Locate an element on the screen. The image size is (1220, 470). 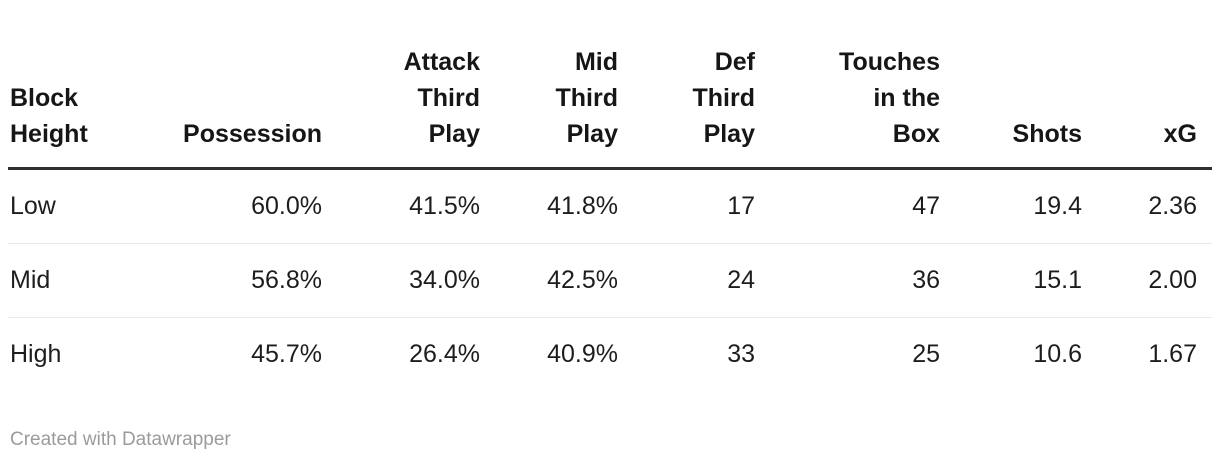
cell-mid-third-play: 42.5% is located at coordinates (549, 280).